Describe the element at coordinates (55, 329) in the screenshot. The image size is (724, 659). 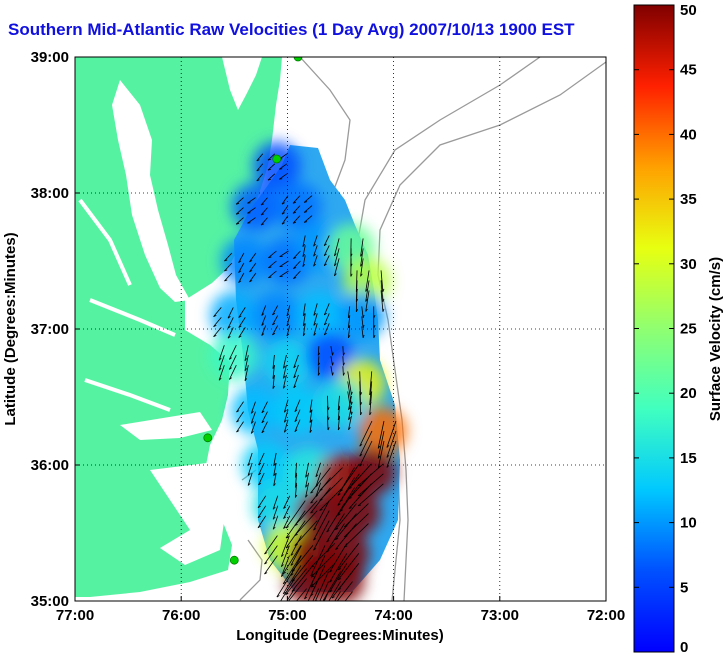
I see `y-axis-ticks: 35:00 36:00 37:00 38:00 39:00` at that location.